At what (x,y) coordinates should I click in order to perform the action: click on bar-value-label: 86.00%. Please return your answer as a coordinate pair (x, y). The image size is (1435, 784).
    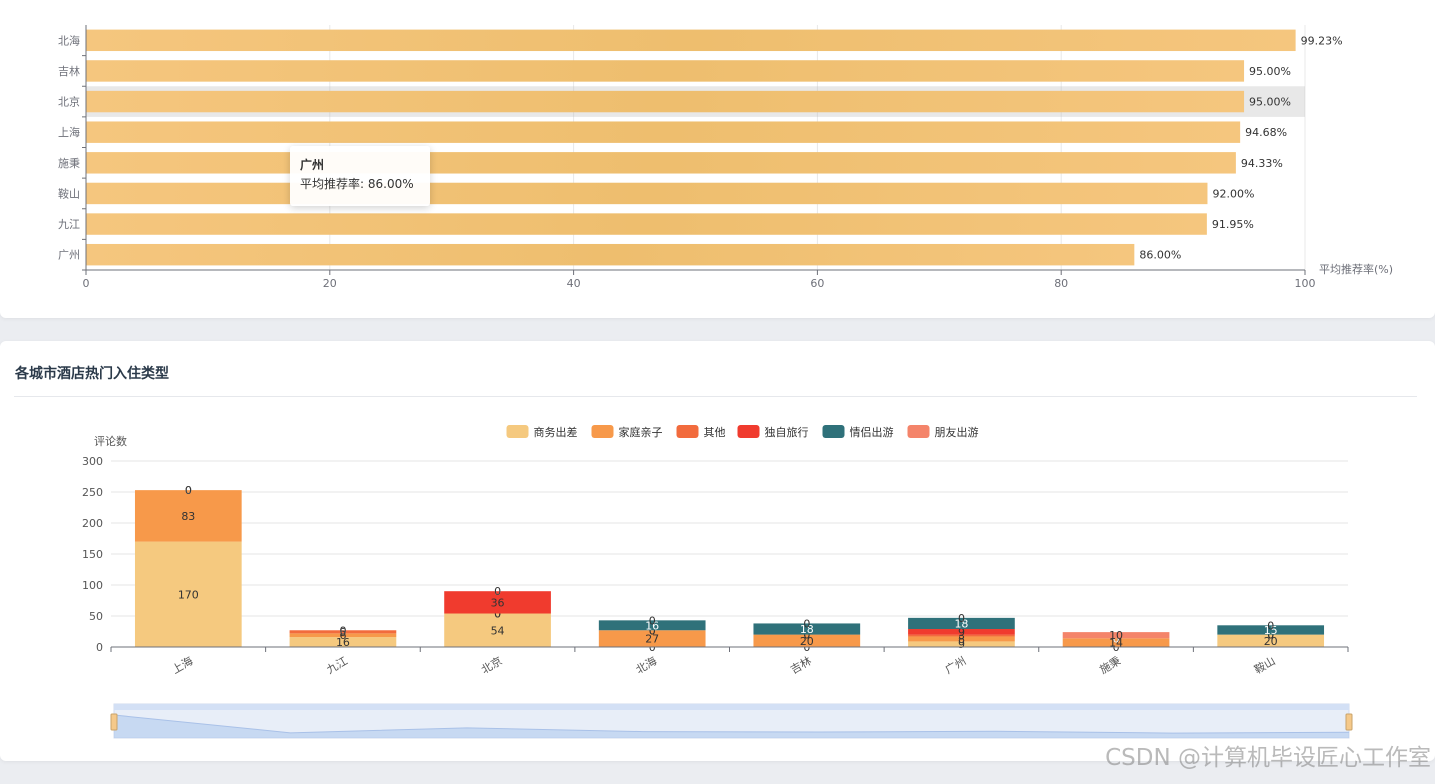
    Looking at the image, I should click on (1160, 255).